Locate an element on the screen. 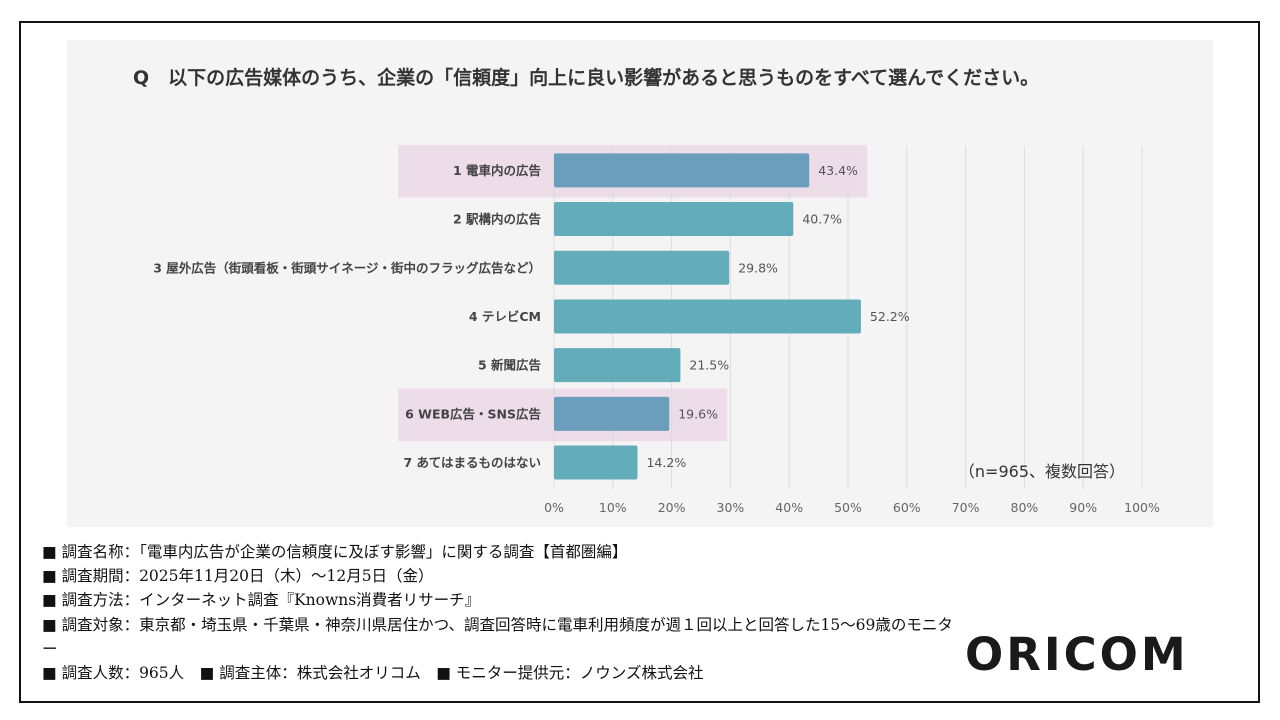 Image resolution: width=1280 pixels, height=720 pixels. note-survey-period: ■ 調査期間：2025年11月20日（木）～12月5日（金） is located at coordinates (238, 576).